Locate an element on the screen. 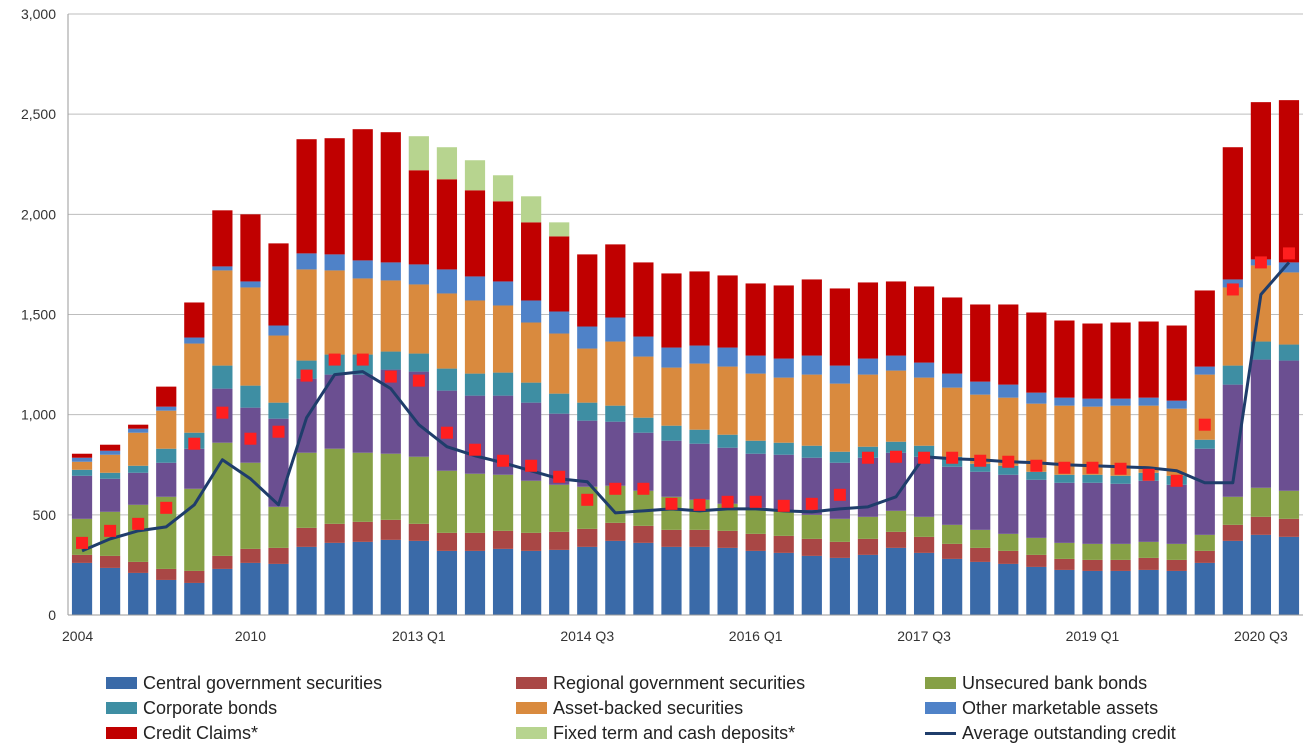  legend-item-corporate-bonds: Corporate bonds is located at coordinates (191, 708).